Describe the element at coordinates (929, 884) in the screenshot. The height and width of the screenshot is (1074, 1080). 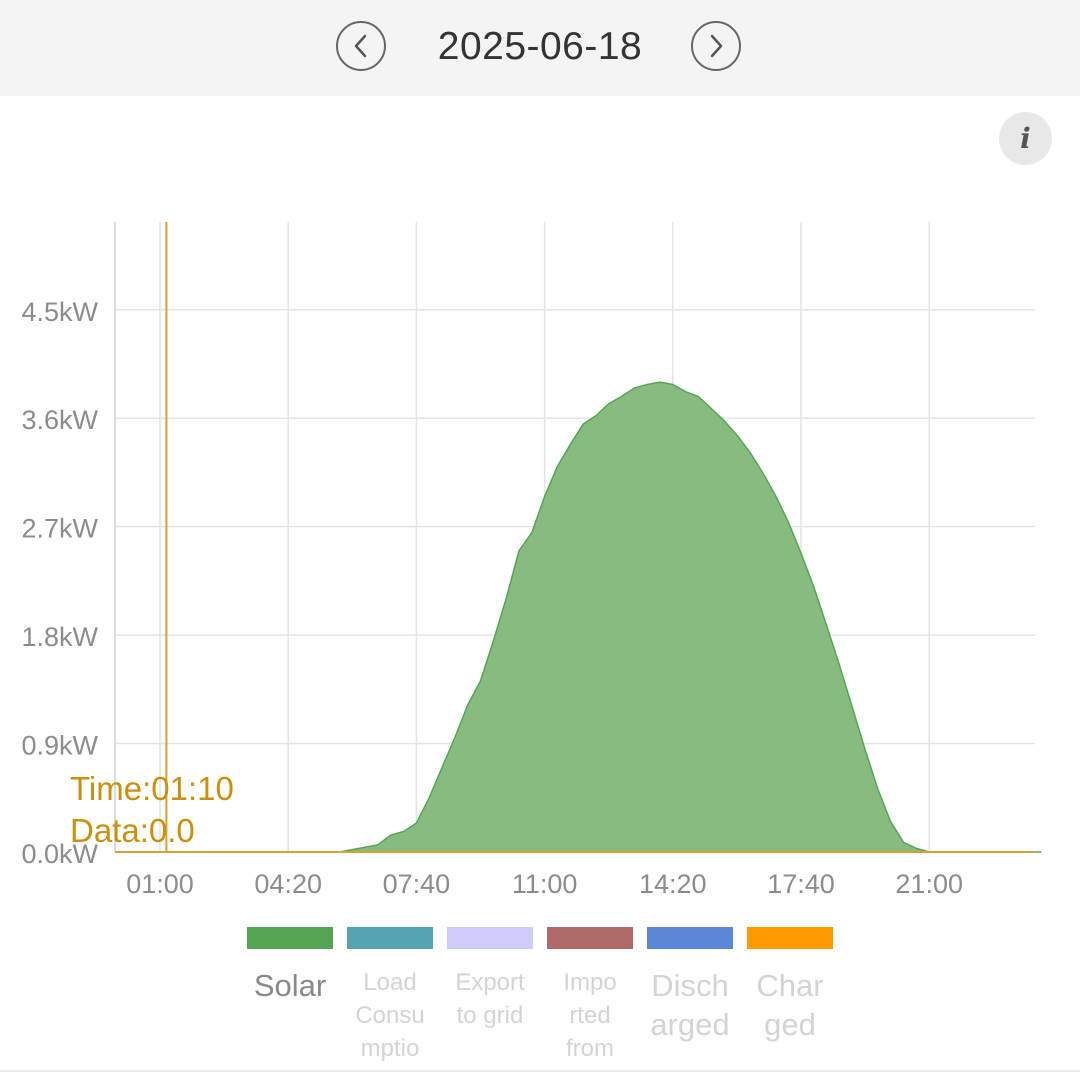
I see `x-tick-label: 21:00` at that location.